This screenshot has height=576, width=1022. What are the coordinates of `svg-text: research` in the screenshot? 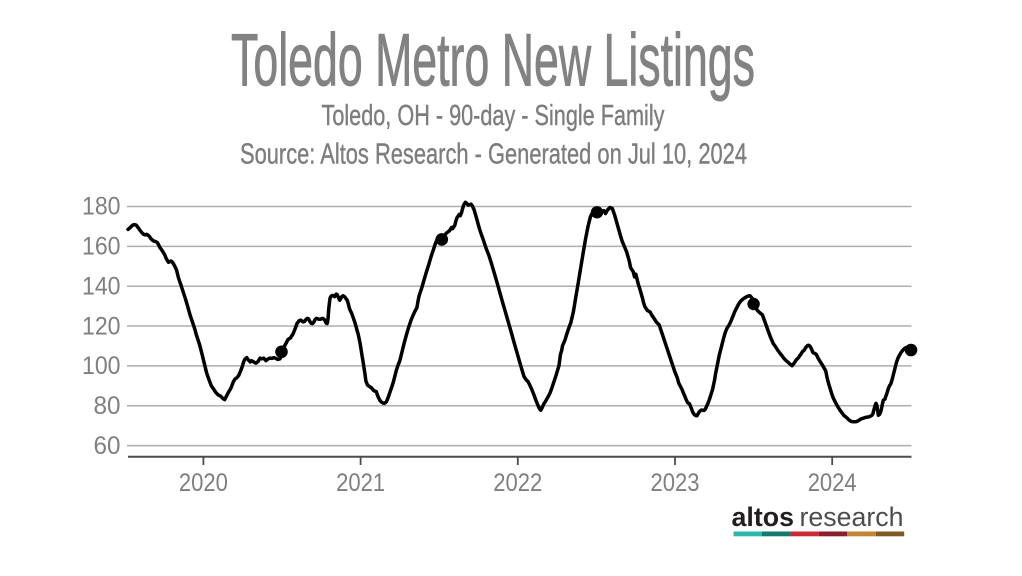 It's located at (852, 517).